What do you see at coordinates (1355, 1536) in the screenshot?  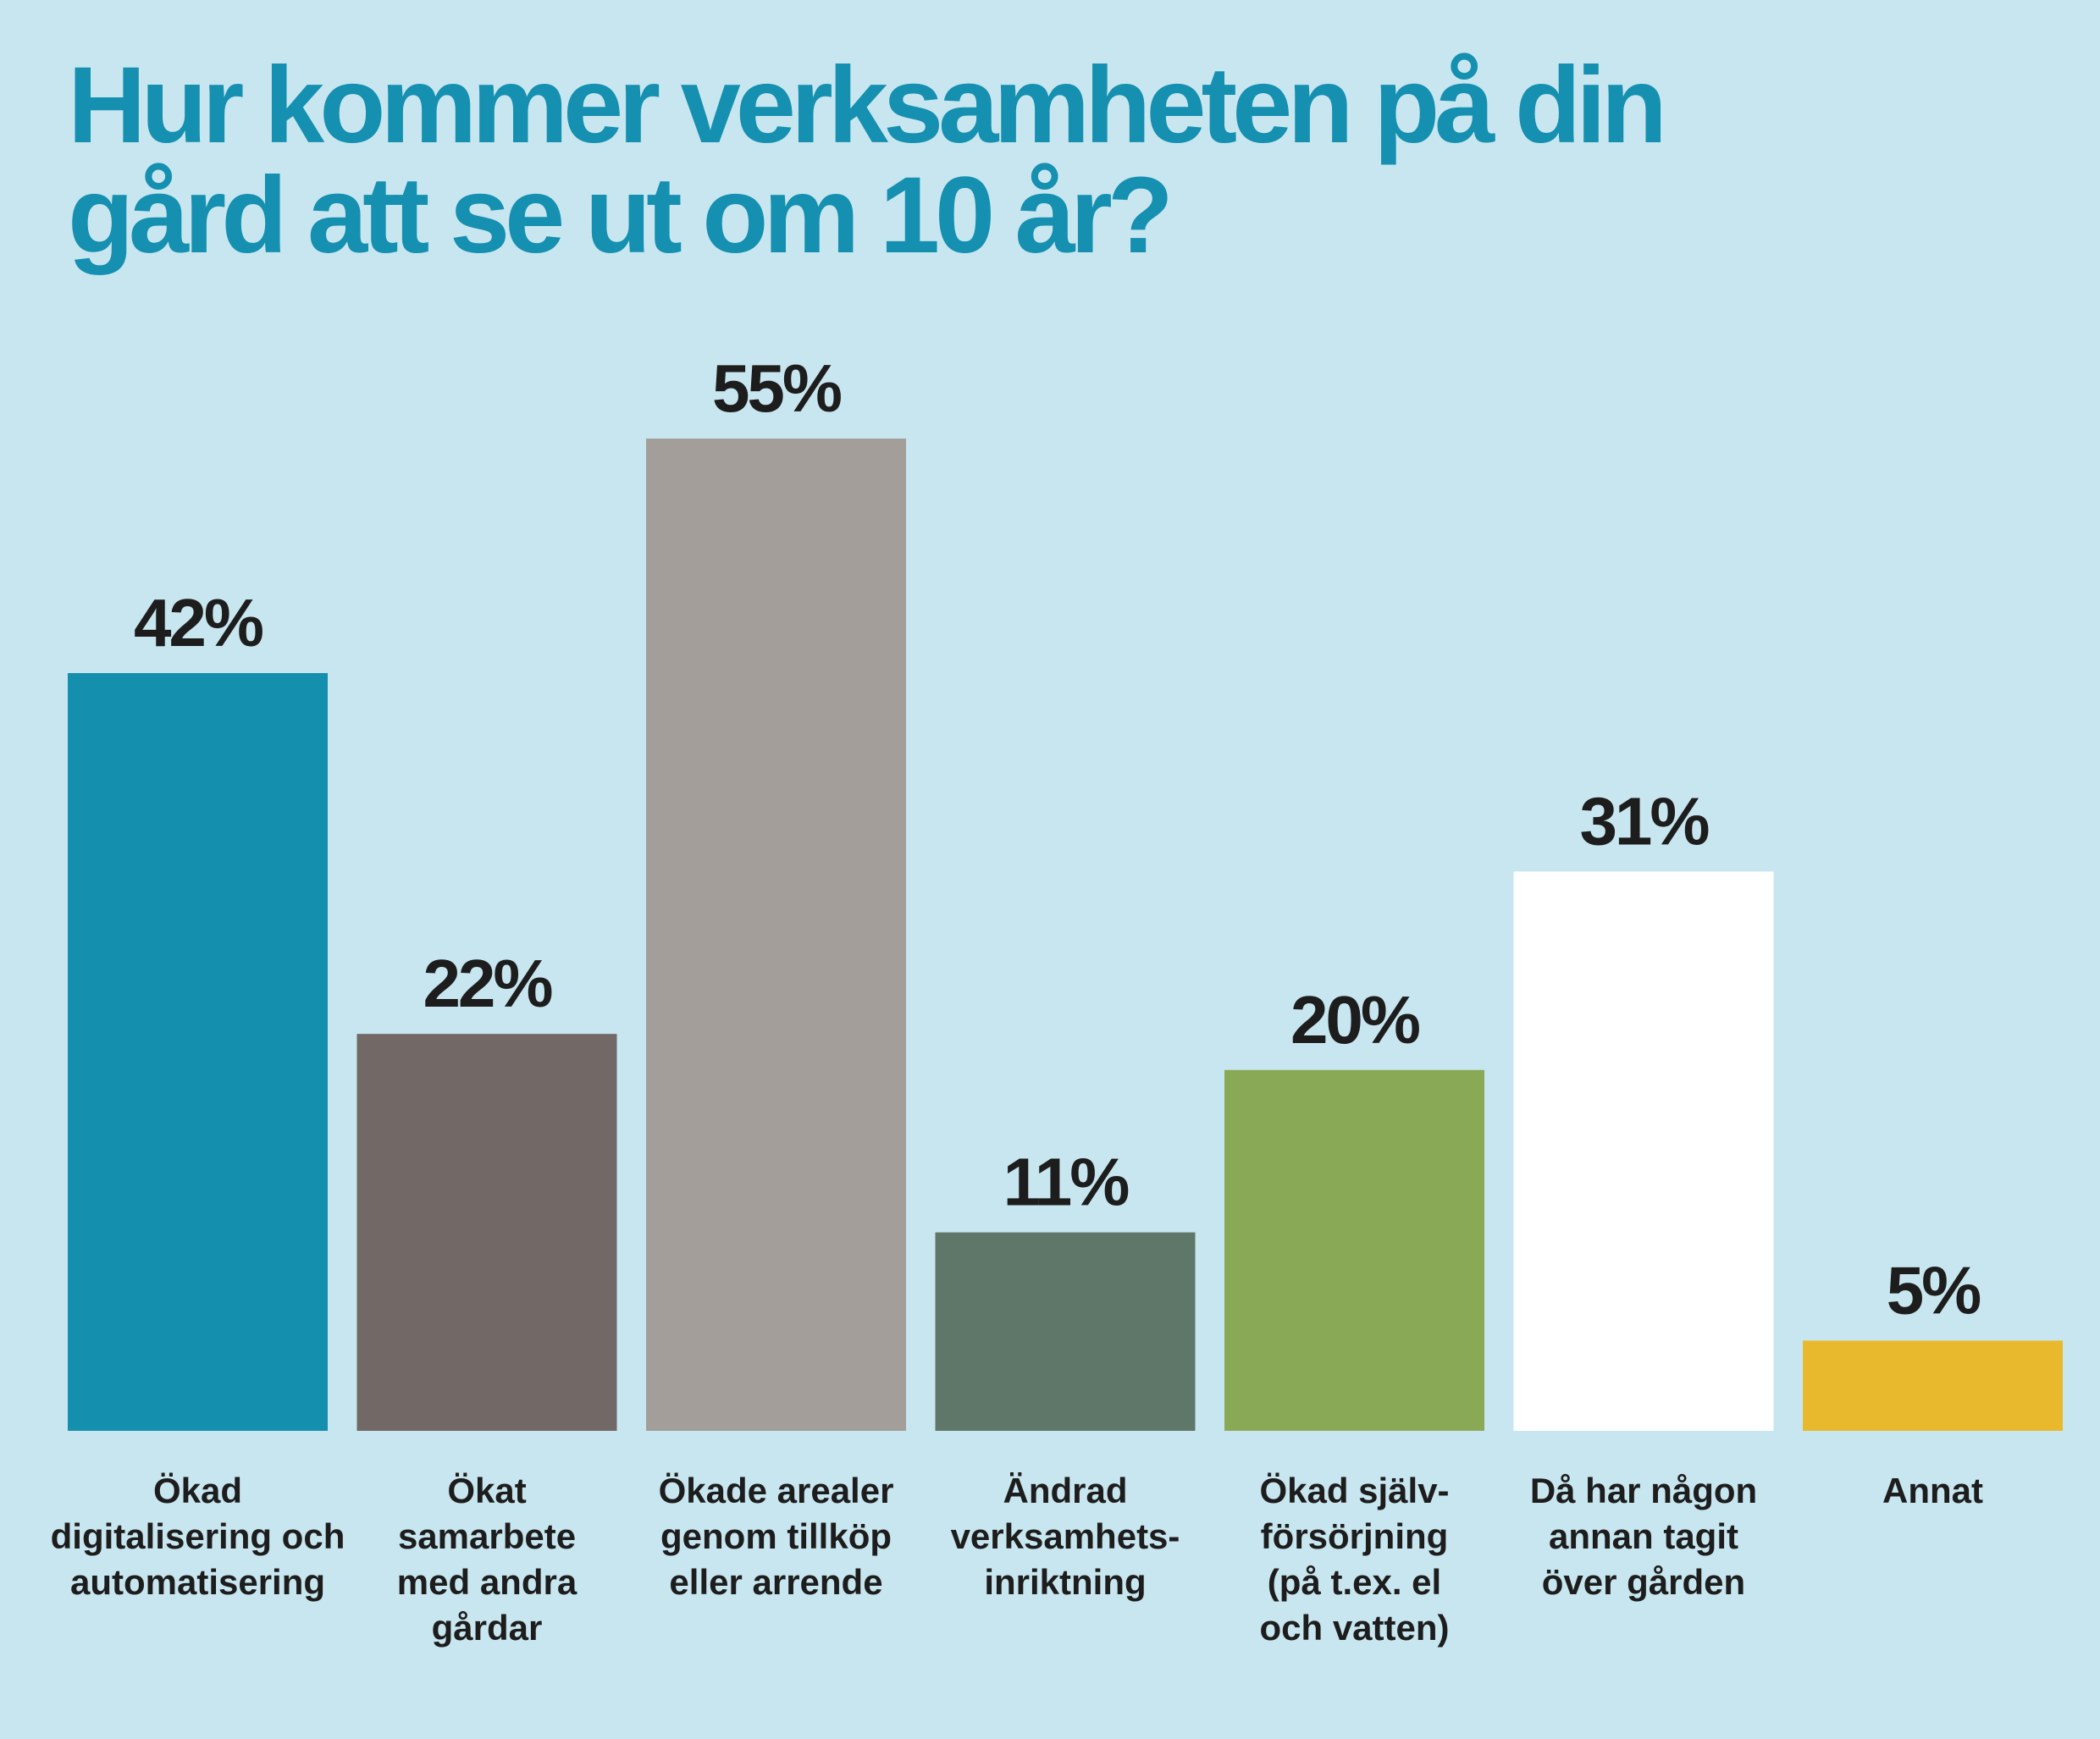 I see `category-label-line: försörjning` at bounding box center [1355, 1536].